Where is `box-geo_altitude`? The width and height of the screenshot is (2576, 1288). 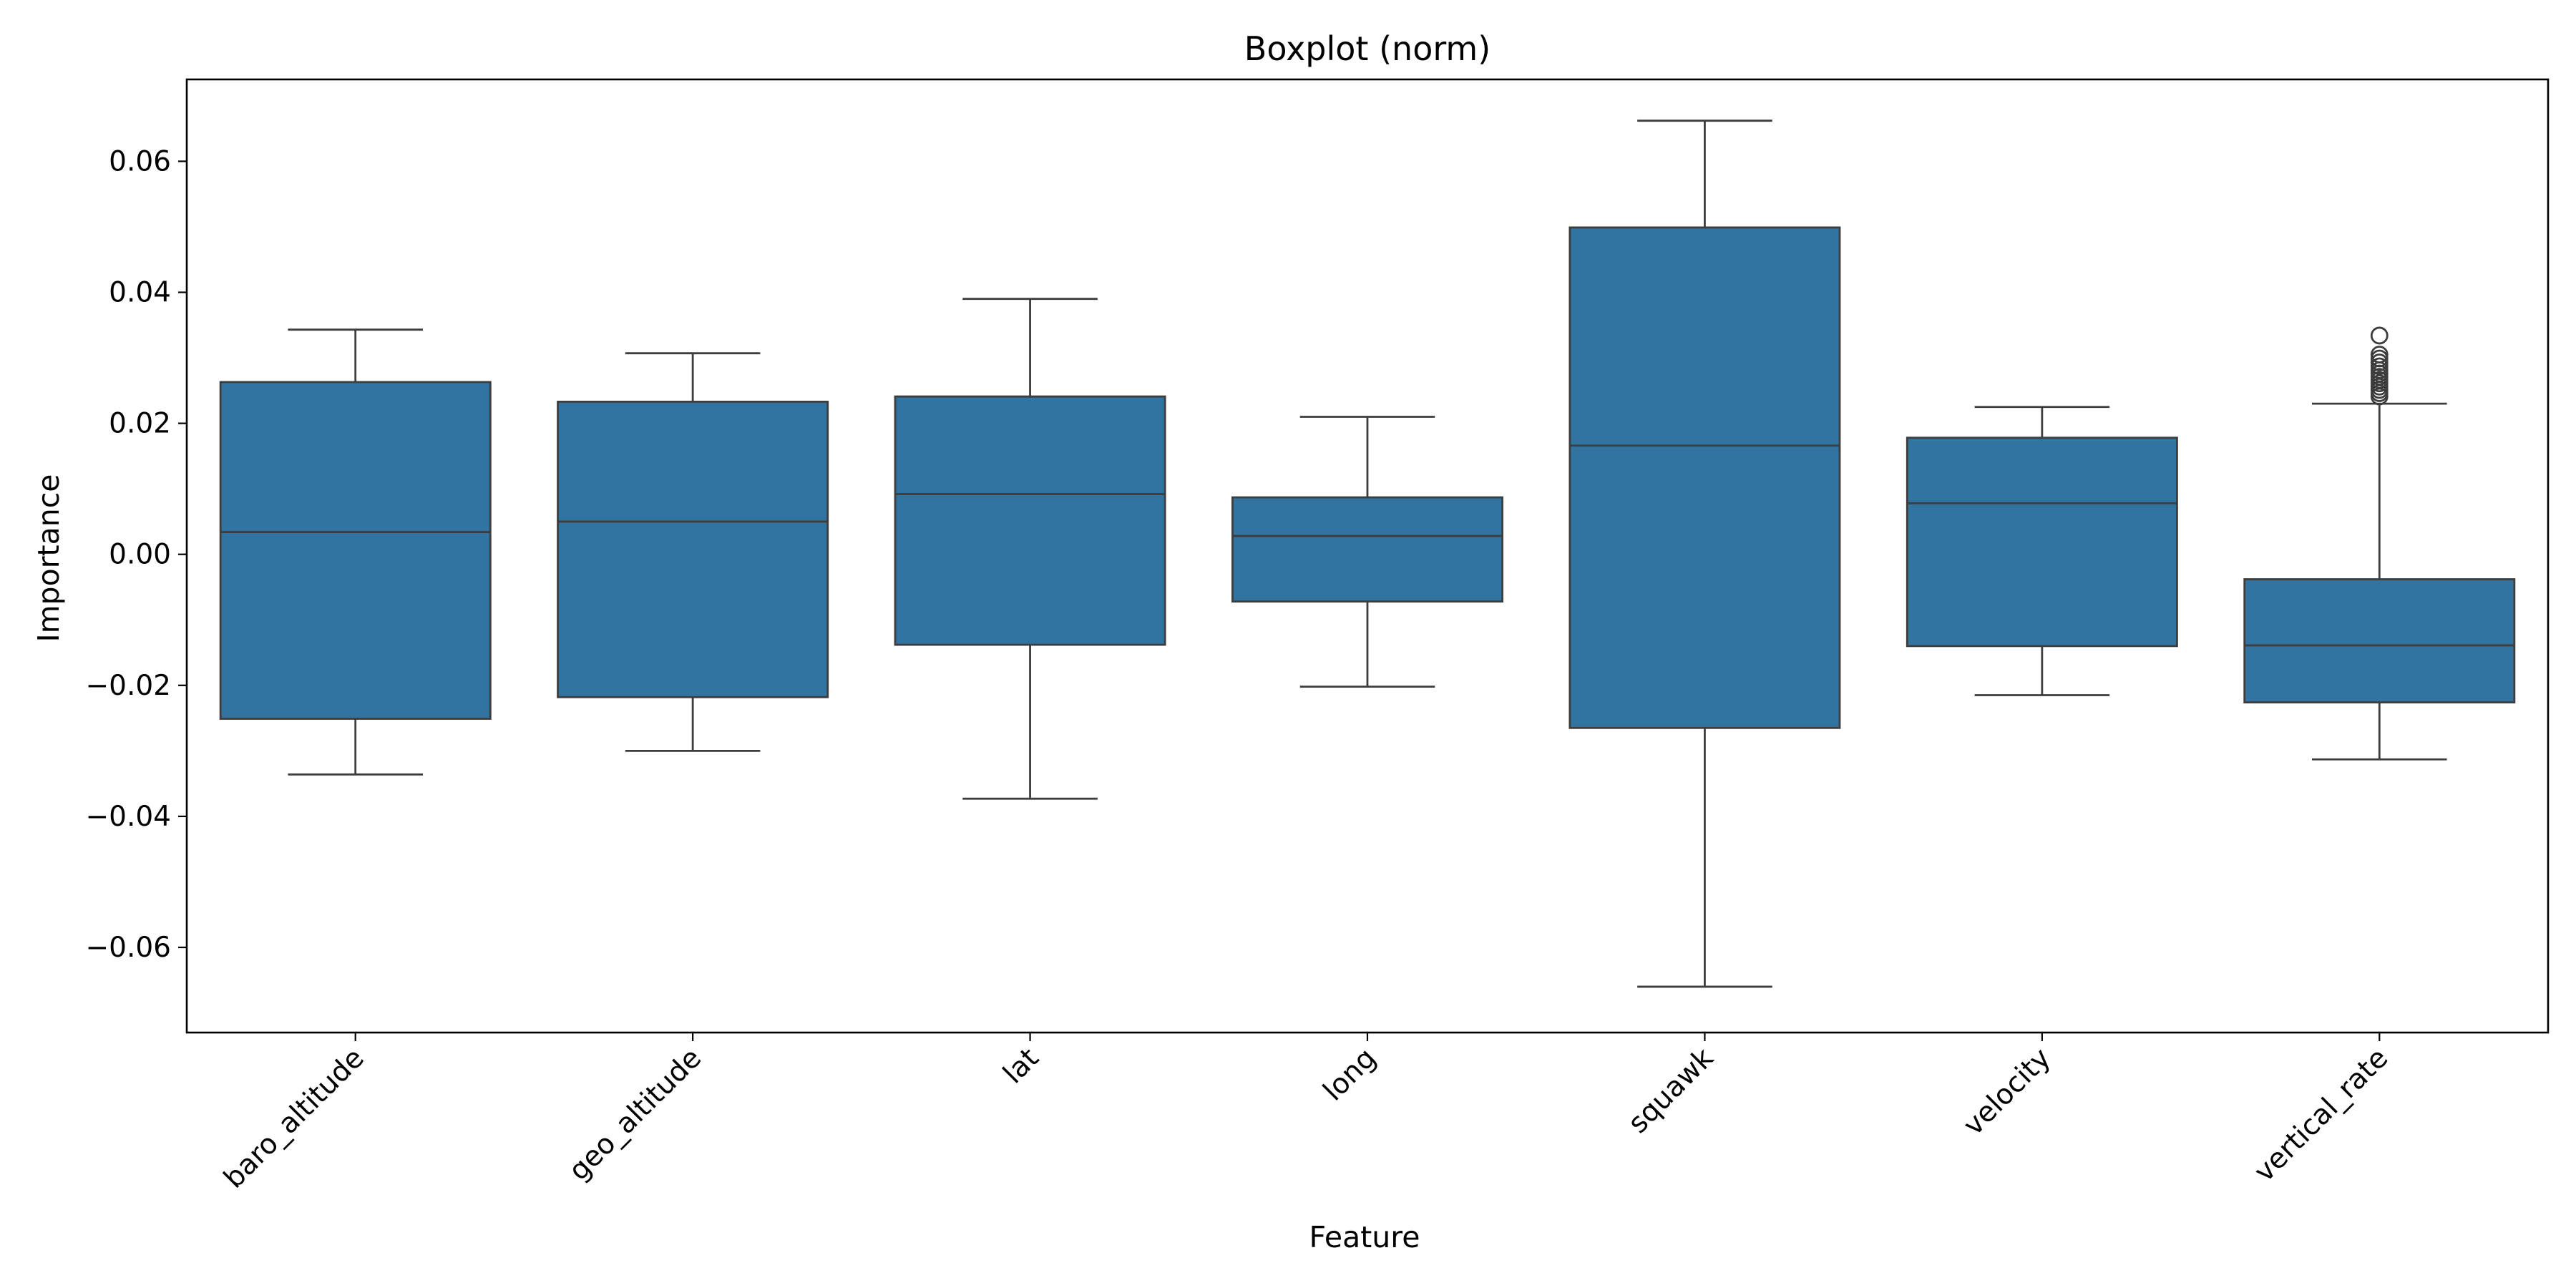
box-geo_altitude is located at coordinates (693, 552).